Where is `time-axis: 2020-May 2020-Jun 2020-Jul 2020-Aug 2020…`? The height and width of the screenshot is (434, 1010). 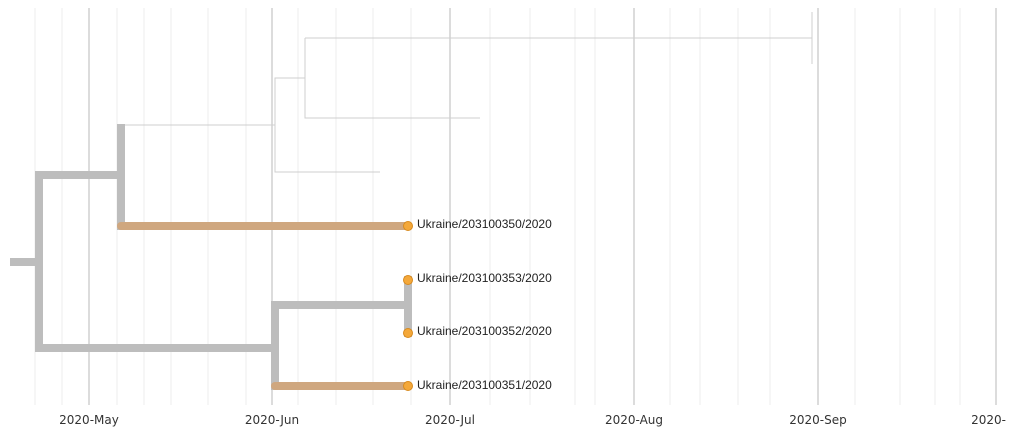
time-axis: 2020-May 2020-Jun 2020-Jul 2020-Aug 2020… is located at coordinates (532, 420).